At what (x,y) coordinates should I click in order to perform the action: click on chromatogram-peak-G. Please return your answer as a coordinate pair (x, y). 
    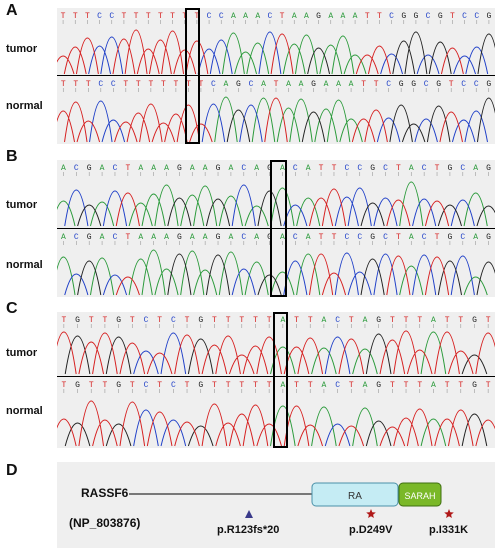
    Looking at the image, I should click on (401, 53).